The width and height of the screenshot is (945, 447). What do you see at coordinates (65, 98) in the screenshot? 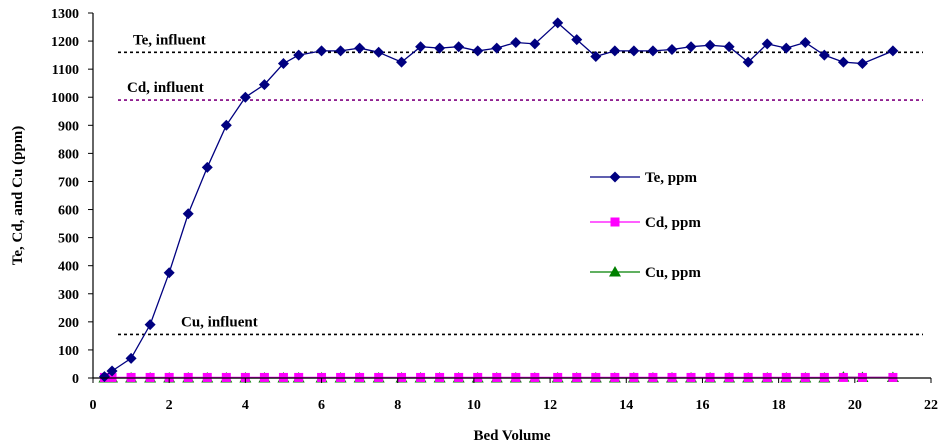
I see `y-tick-label: 1000` at bounding box center [65, 98].